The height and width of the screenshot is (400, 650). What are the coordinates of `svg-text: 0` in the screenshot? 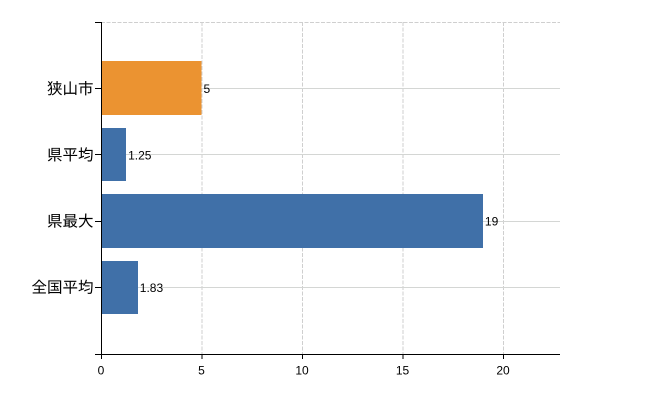 It's located at (101, 371).